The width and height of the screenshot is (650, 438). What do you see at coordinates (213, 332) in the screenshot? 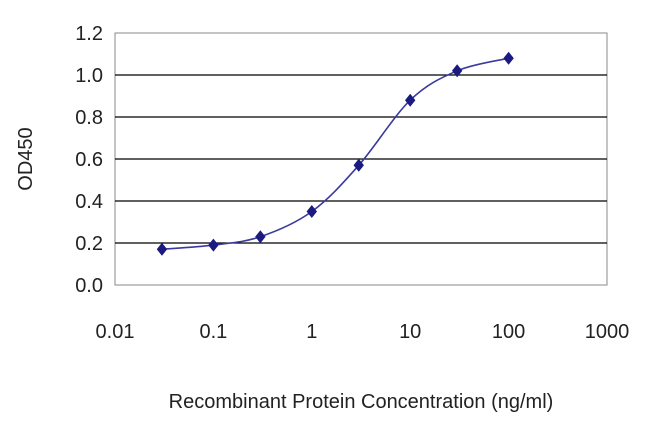
I see `x-tick-label: 0.1` at bounding box center [213, 332].